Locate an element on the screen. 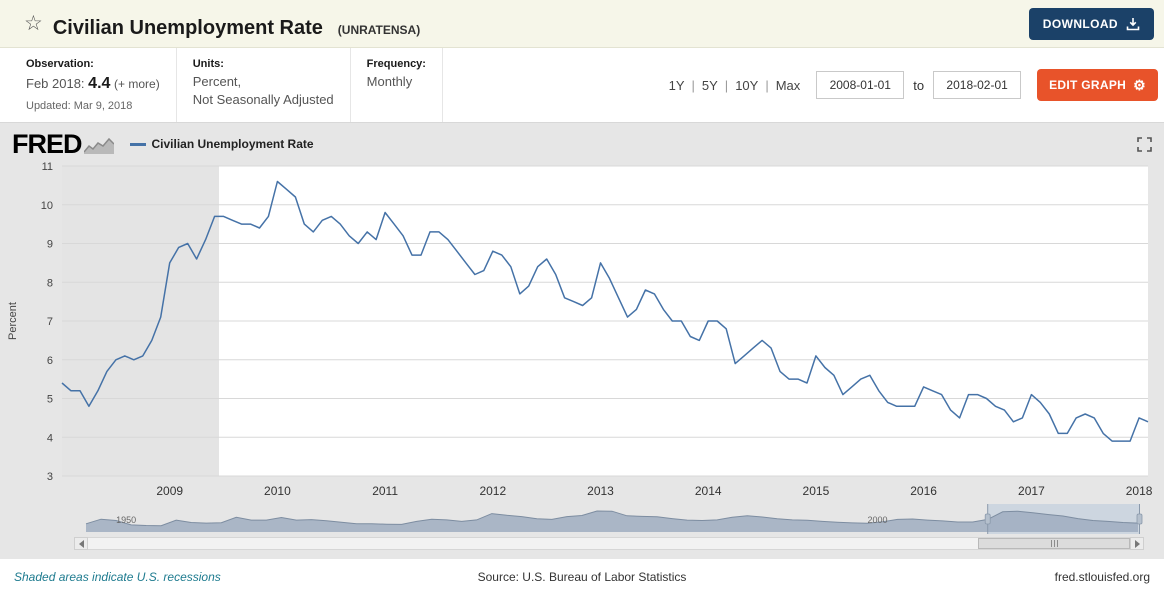 This screenshot has width=1164, height=594. units-value-line1: Percent, is located at coordinates (217, 81).